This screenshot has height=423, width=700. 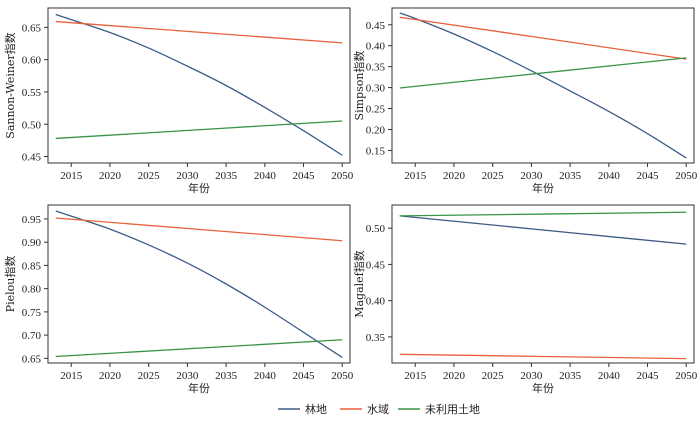 What do you see at coordinates (32, 313) in the screenshot?
I see `y-tick-label: 0.75` at bounding box center [32, 313].